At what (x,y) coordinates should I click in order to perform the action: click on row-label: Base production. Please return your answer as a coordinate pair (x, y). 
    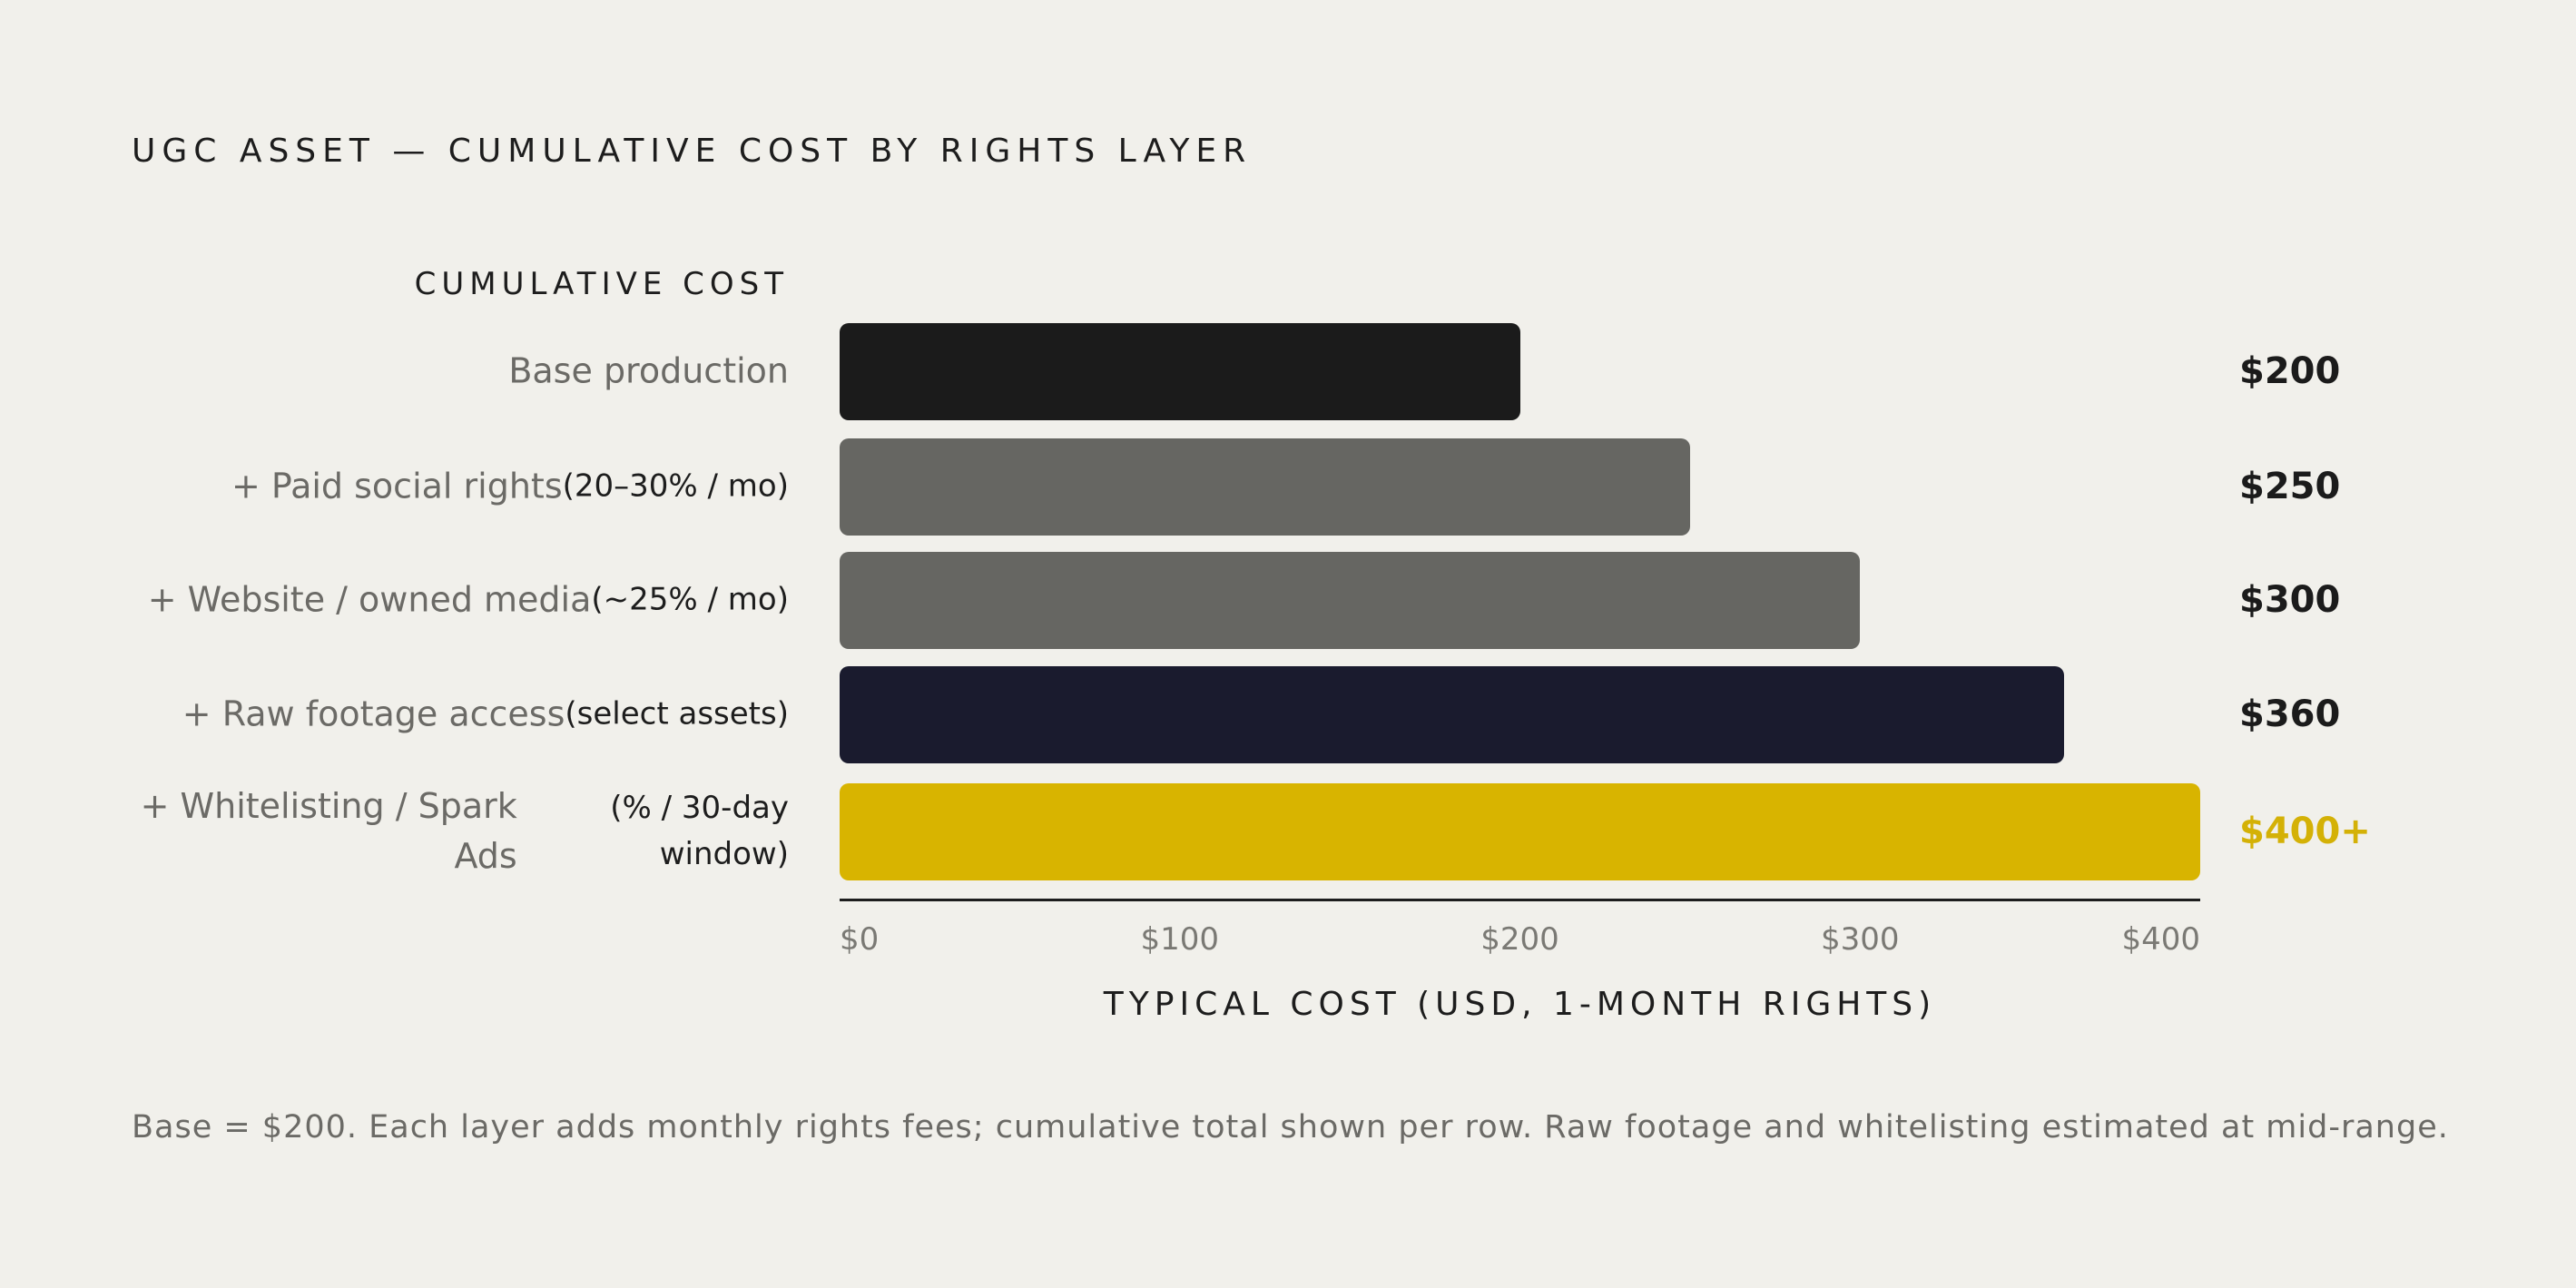
    Looking at the image, I should click on (460, 371).